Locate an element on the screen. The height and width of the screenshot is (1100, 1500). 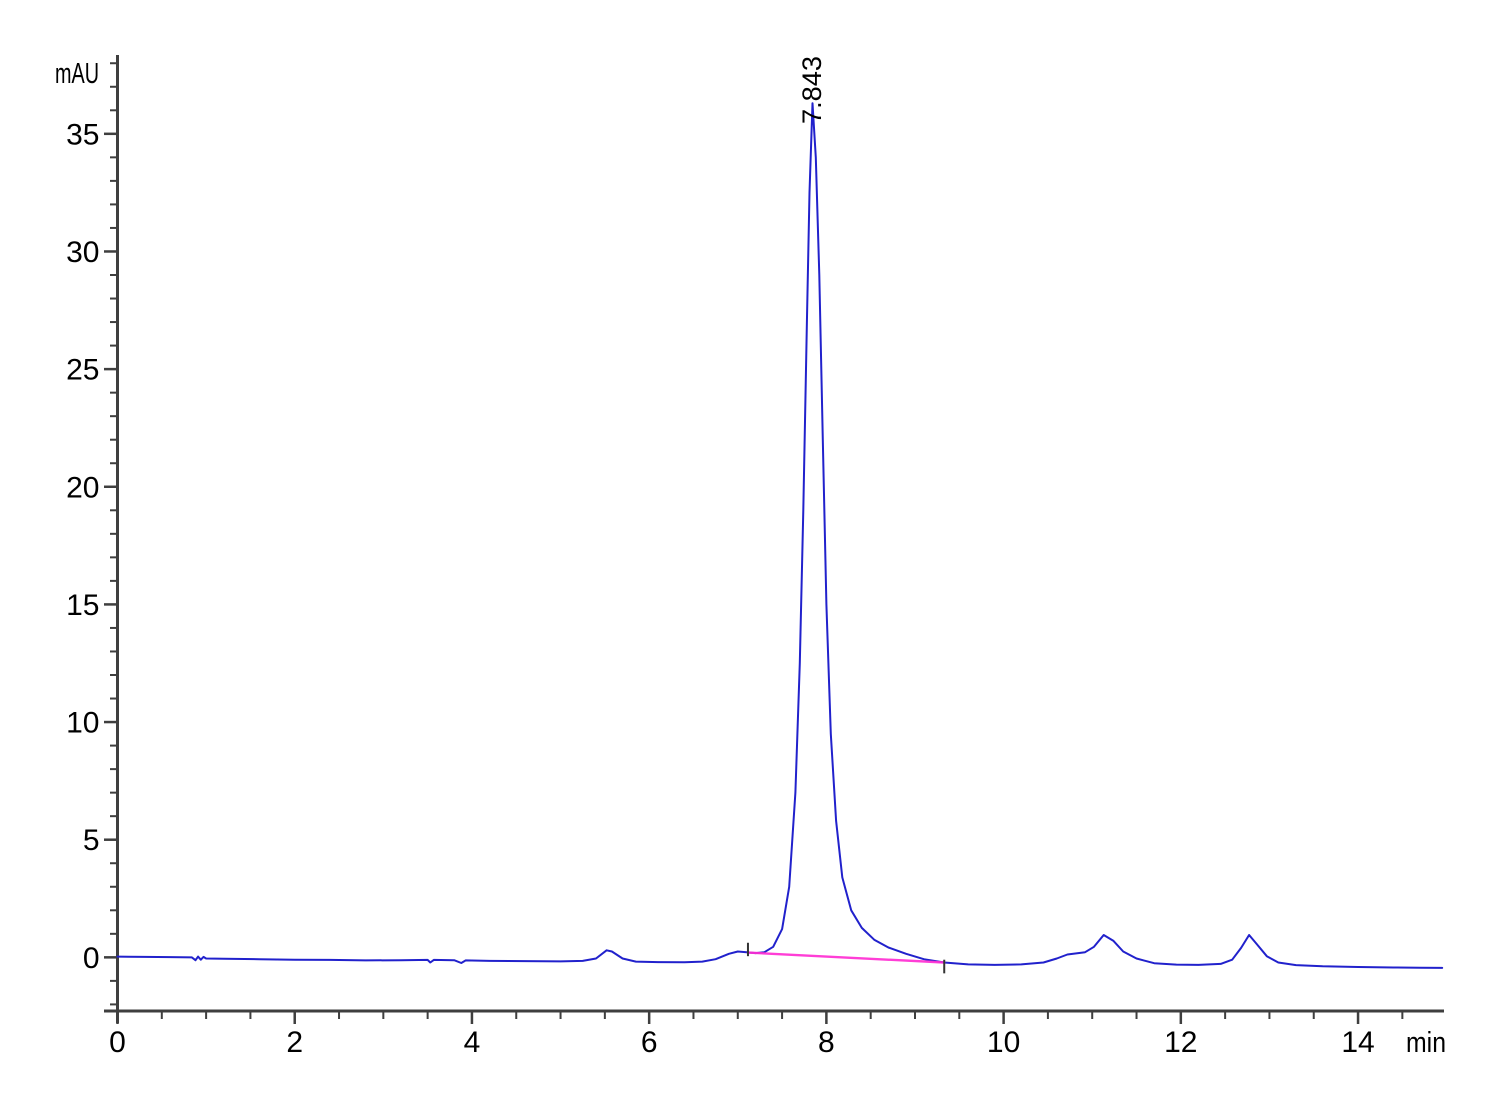
y-tick-label: 15 is located at coordinates (82, 605).